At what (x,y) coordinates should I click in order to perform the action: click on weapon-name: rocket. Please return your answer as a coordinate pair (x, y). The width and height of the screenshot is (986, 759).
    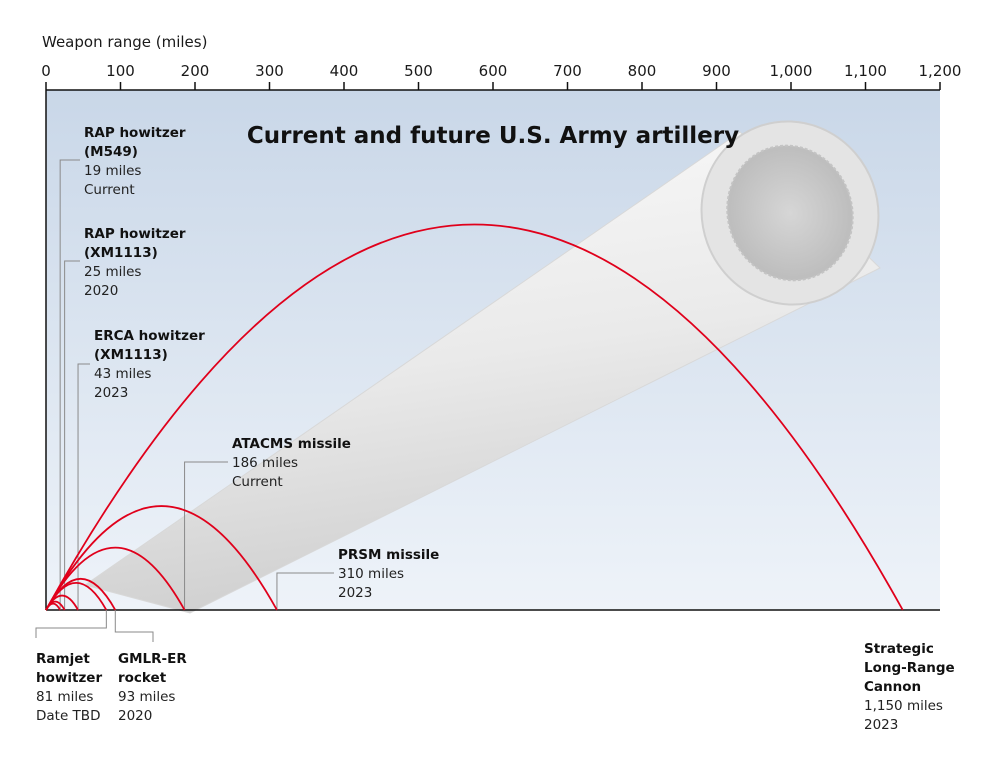
    Looking at the image, I should click on (142, 678).